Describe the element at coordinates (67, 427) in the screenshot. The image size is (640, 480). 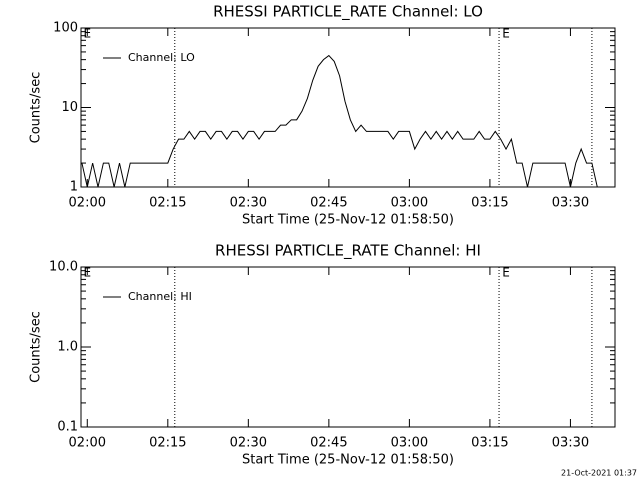
I see `y-tick-label: 0.1` at that location.